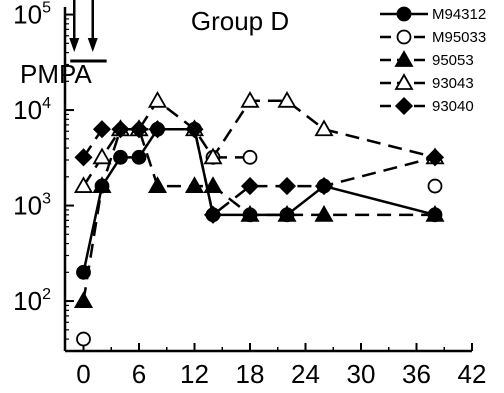  I want to click on x-tick-label: 6, so click(139, 374).